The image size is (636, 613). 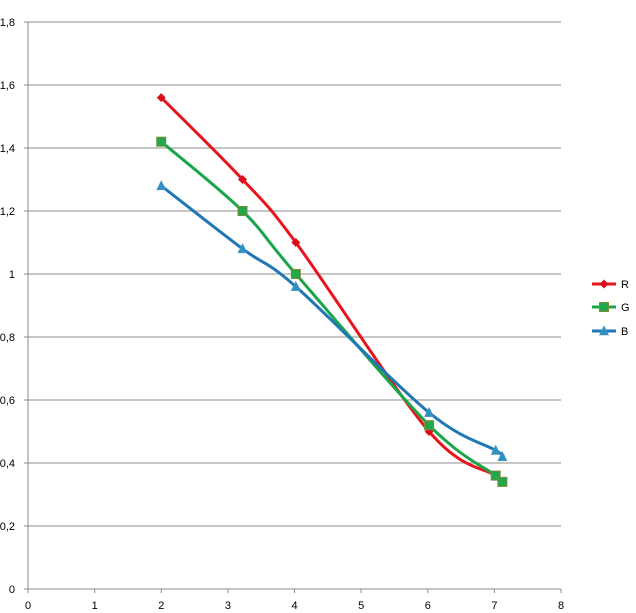 I want to click on legend-label: G, so click(x=625, y=308).